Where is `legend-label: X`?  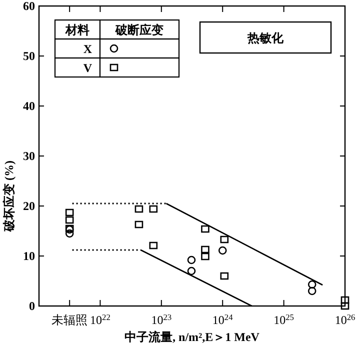 legend-label: X is located at coordinates (87, 49).